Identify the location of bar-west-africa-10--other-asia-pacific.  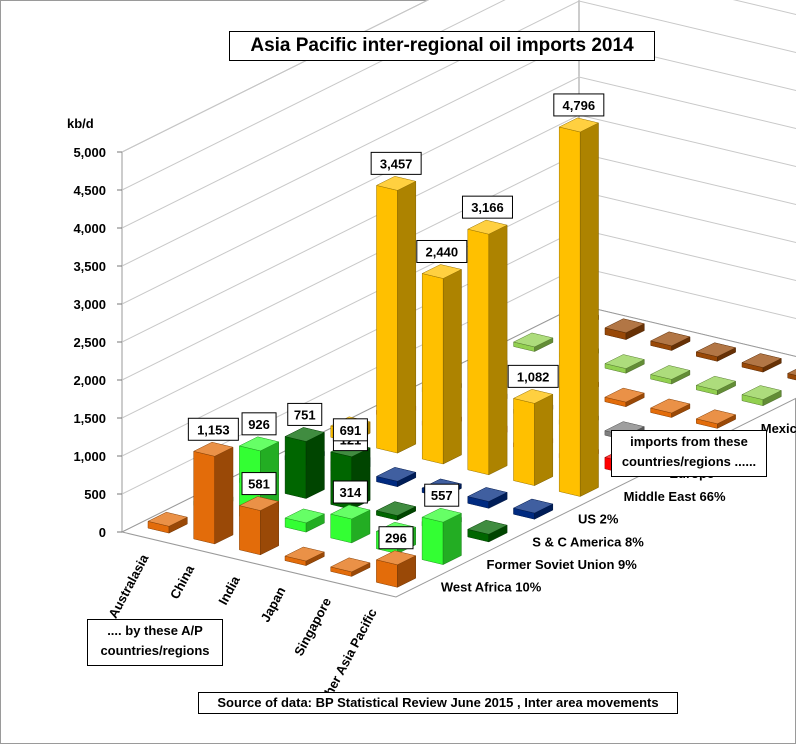
(396, 569).